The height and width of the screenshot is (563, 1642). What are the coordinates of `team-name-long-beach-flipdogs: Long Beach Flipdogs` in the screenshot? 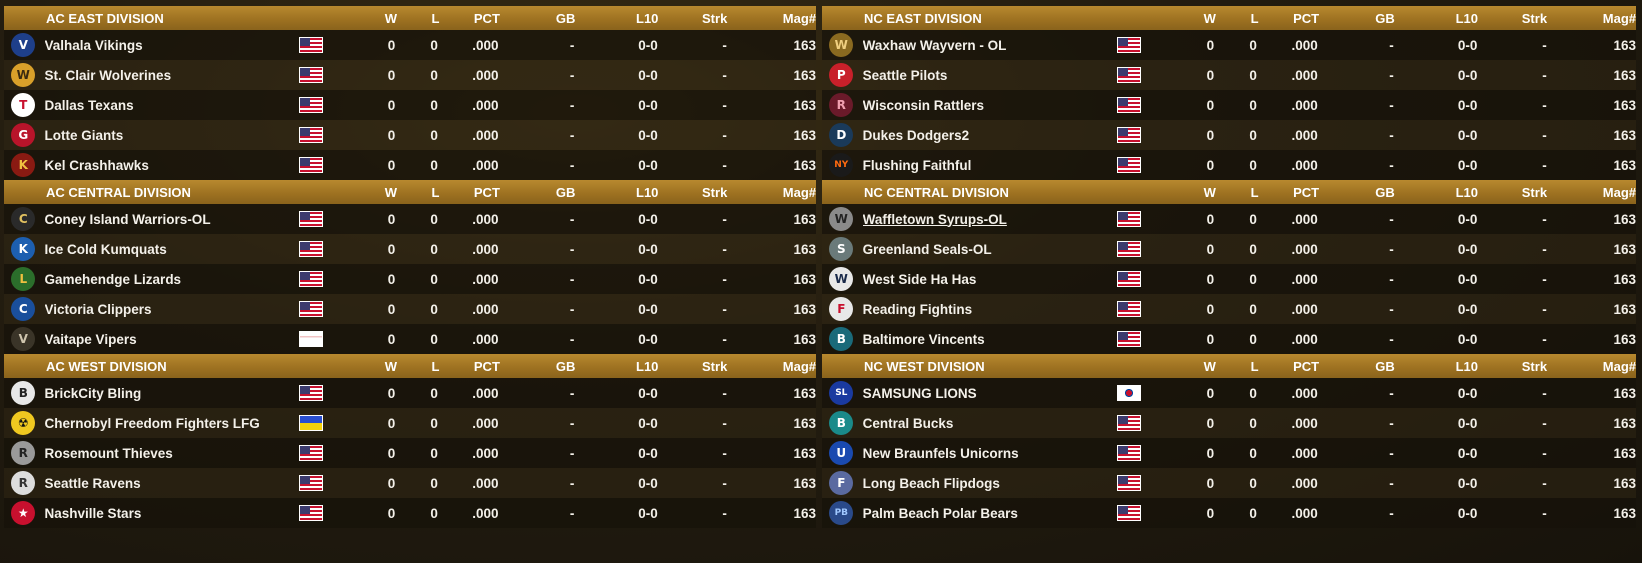 It's located at (931, 483).